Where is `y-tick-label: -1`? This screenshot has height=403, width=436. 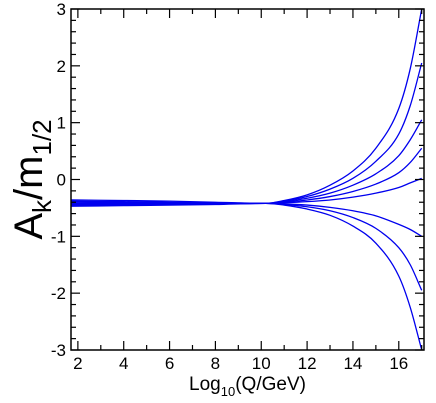 y-tick-label: -1 is located at coordinates (58, 236).